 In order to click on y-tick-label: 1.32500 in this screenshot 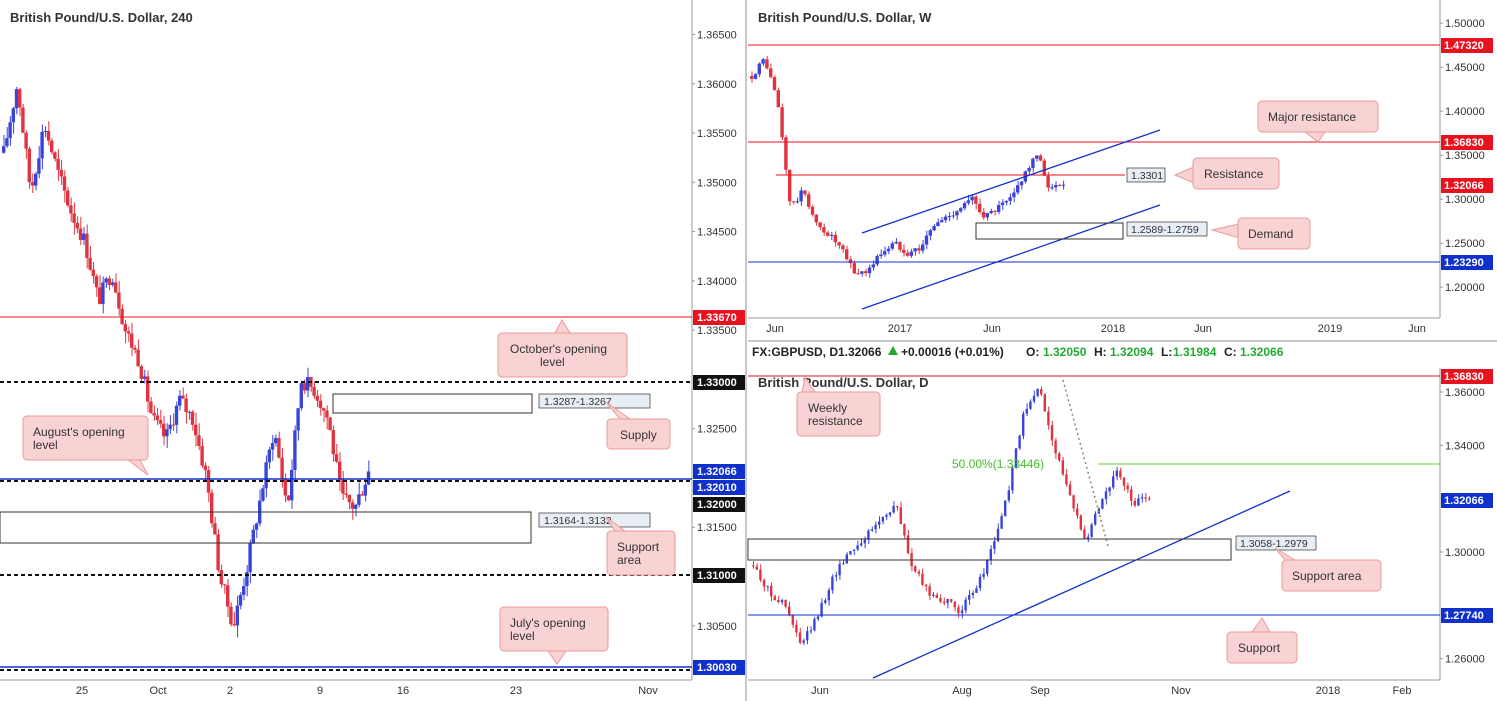, I will do `click(717, 430)`.